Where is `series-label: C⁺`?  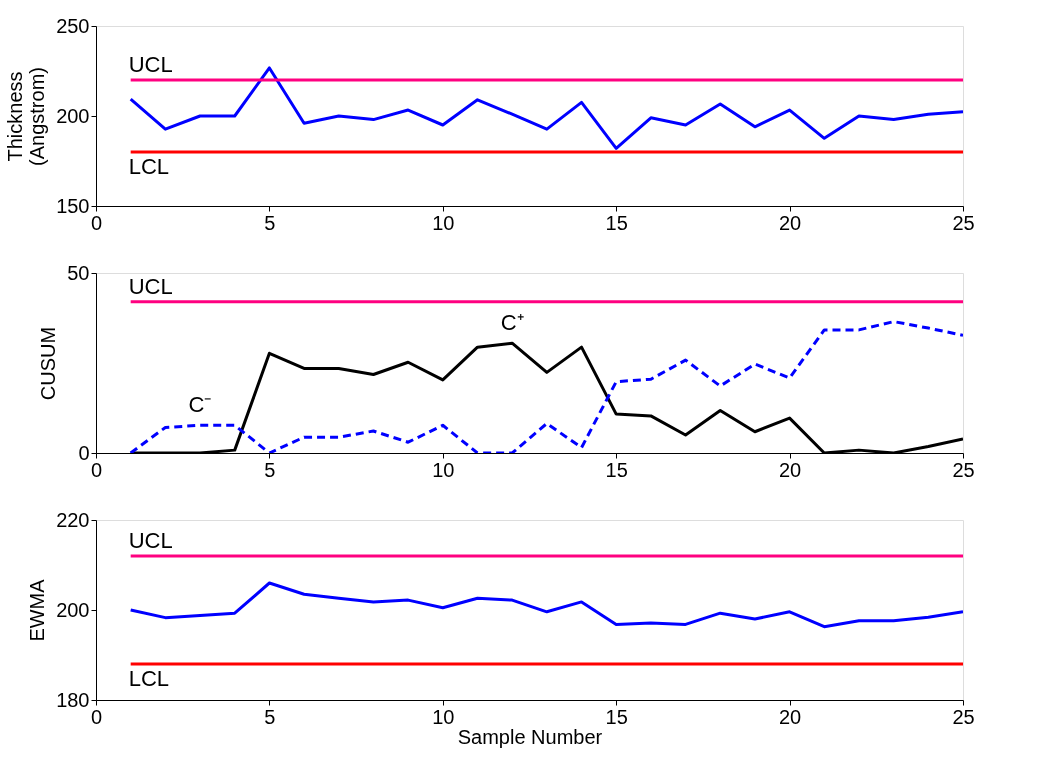 series-label: C⁺ is located at coordinates (512, 323).